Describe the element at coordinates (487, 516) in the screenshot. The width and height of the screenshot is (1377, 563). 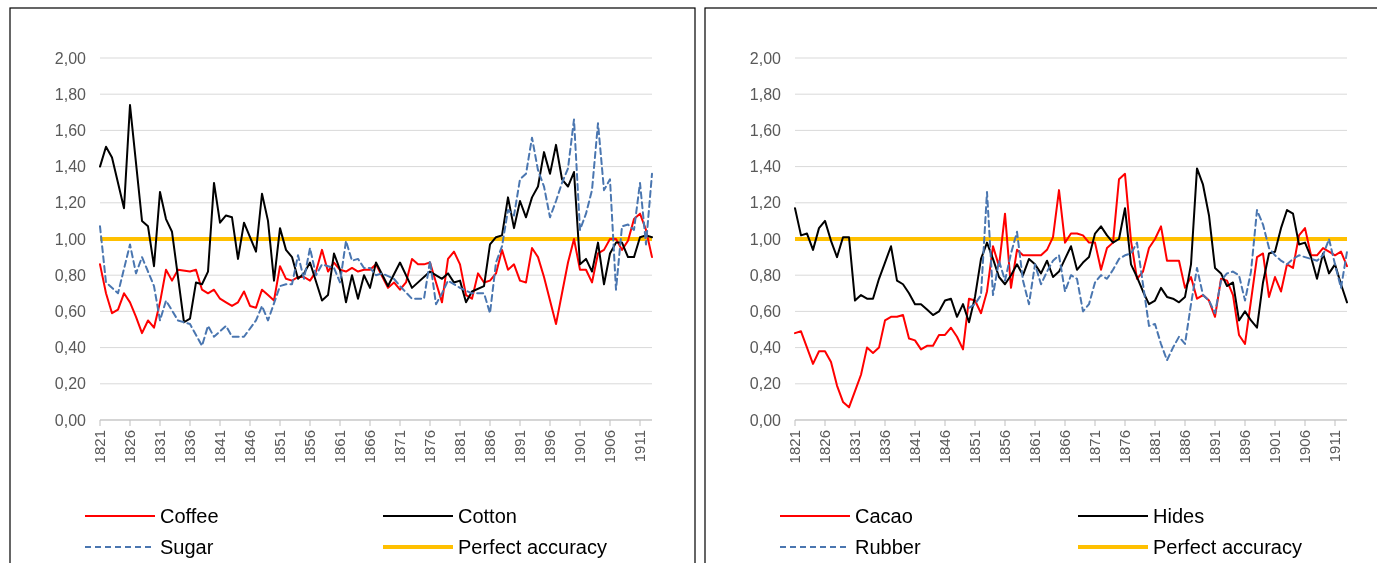
I see `legend-label: Cotton` at that location.